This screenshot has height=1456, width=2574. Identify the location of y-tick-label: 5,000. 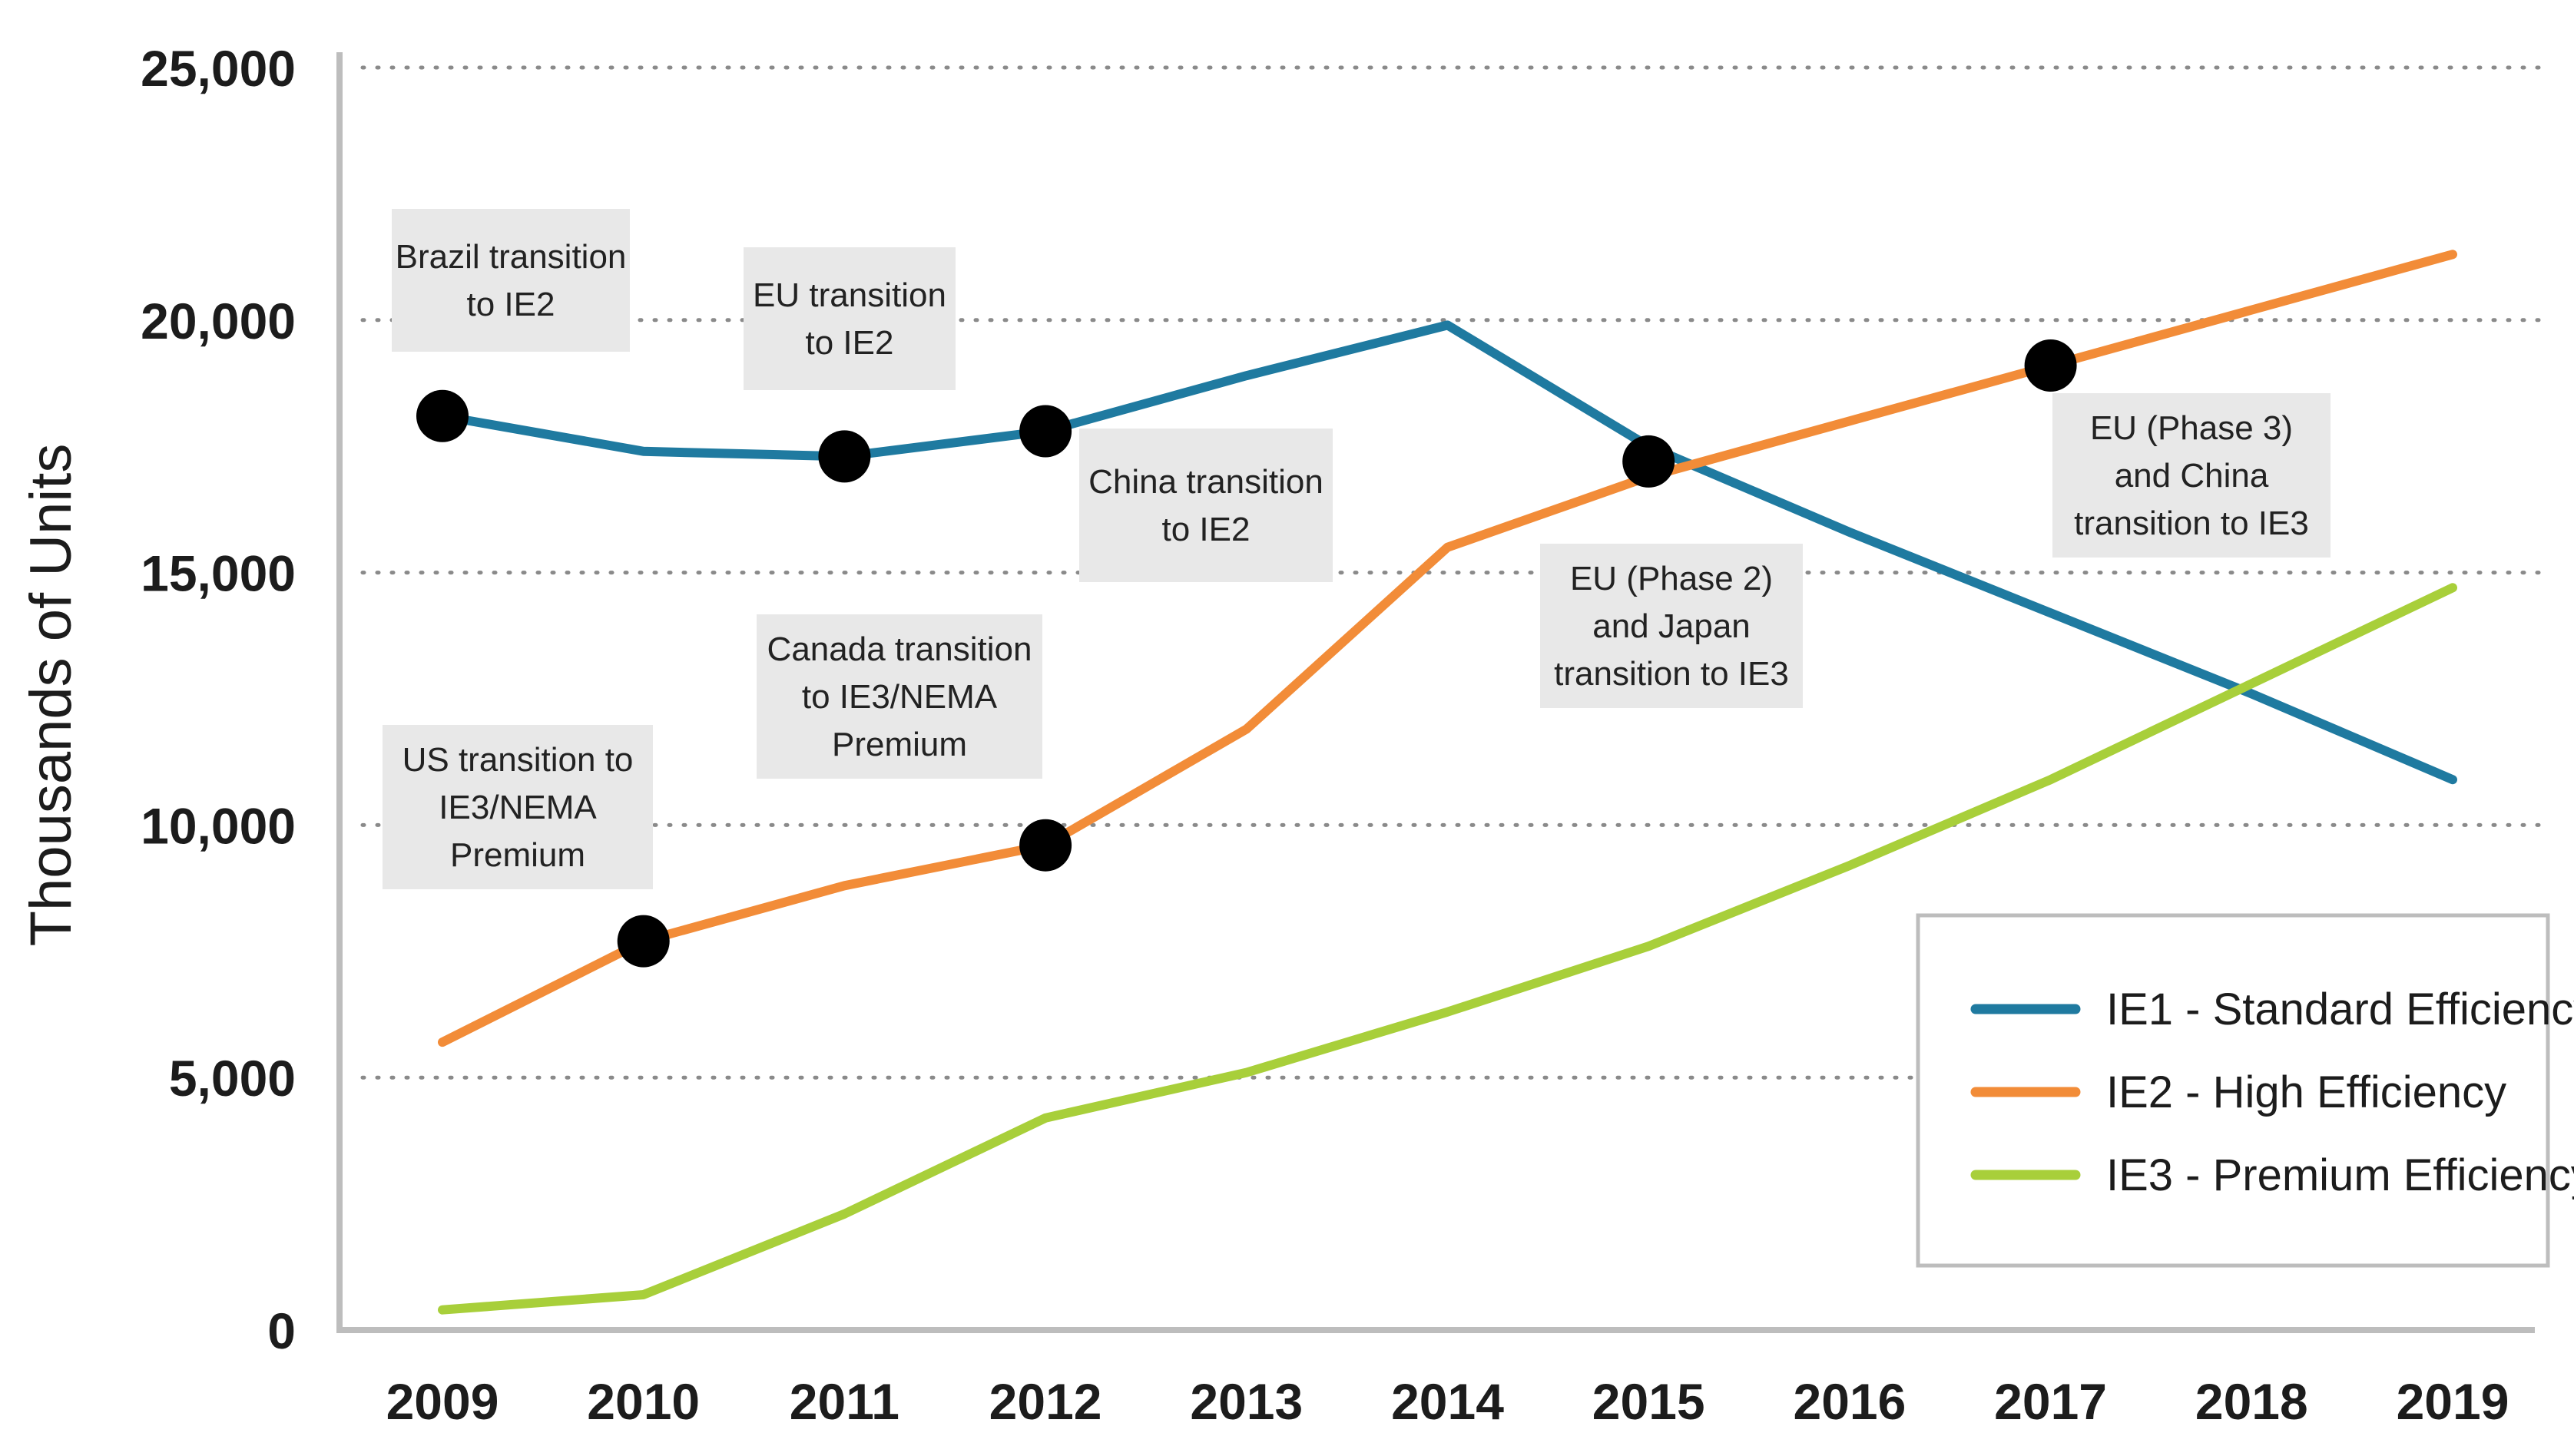
(232, 1078).